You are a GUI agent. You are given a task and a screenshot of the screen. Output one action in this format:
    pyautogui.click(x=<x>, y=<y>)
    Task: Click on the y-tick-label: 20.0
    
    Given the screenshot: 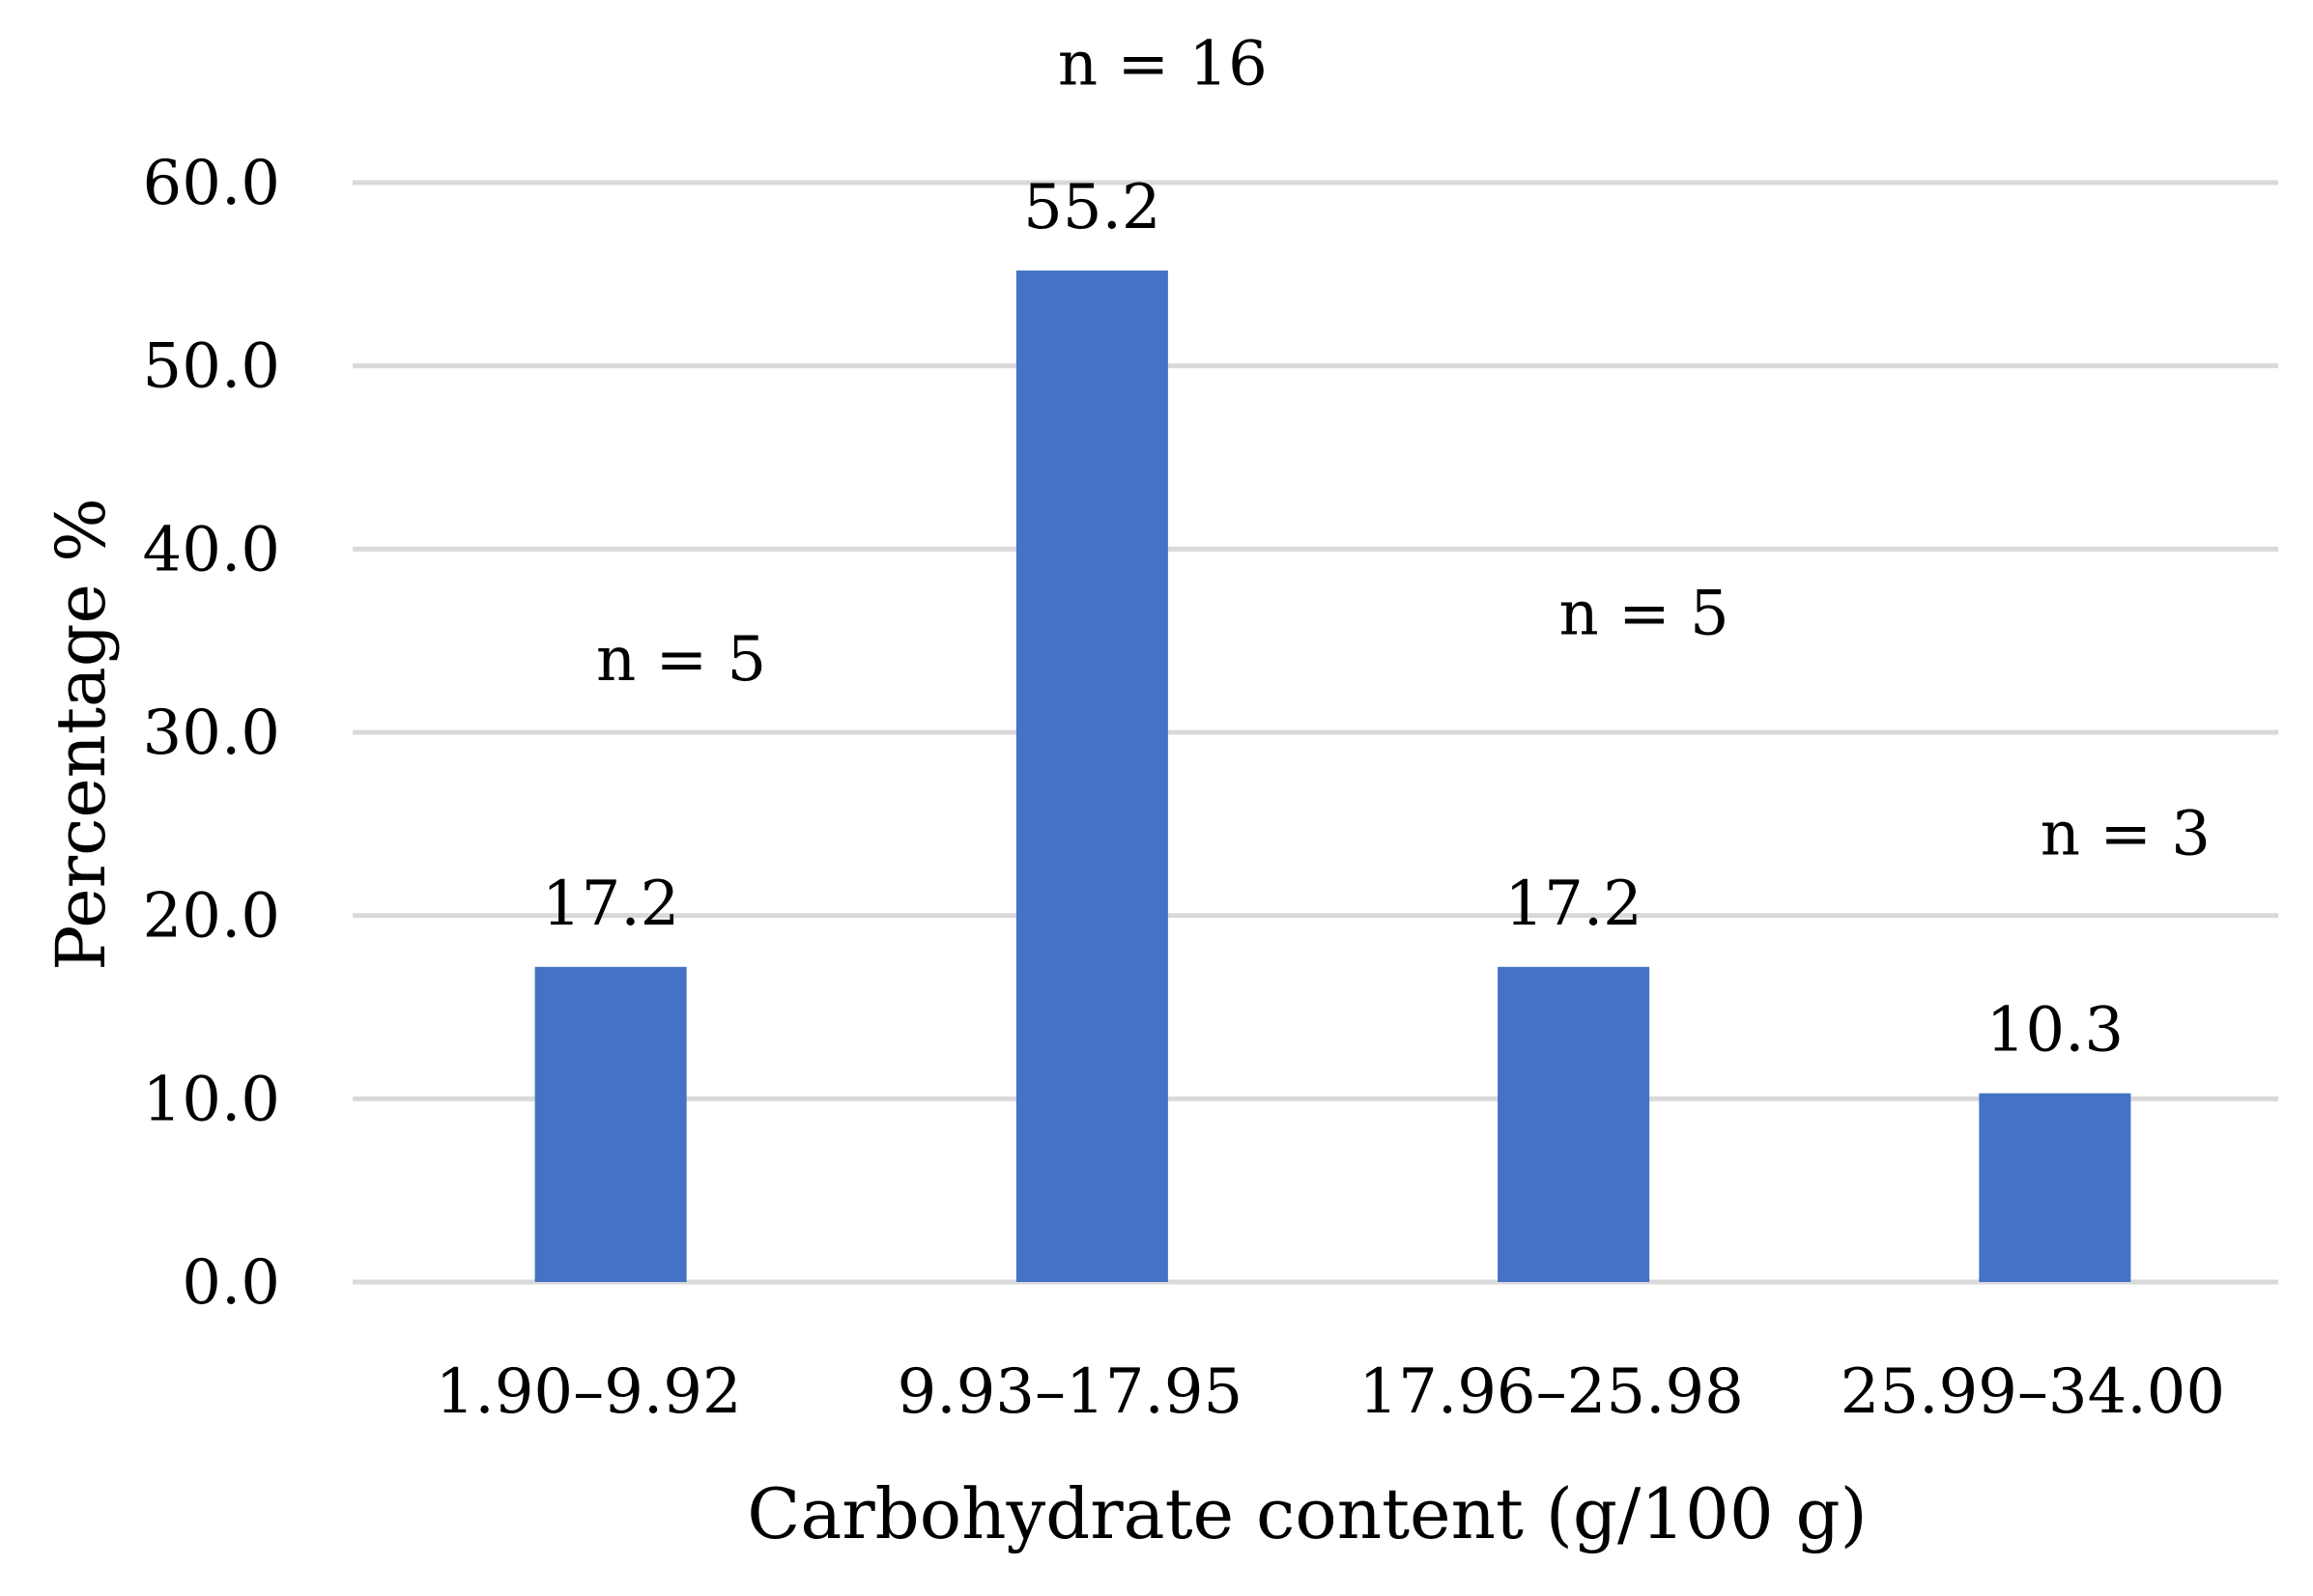 What is the action you would take?
    pyautogui.click(x=212, y=917)
    